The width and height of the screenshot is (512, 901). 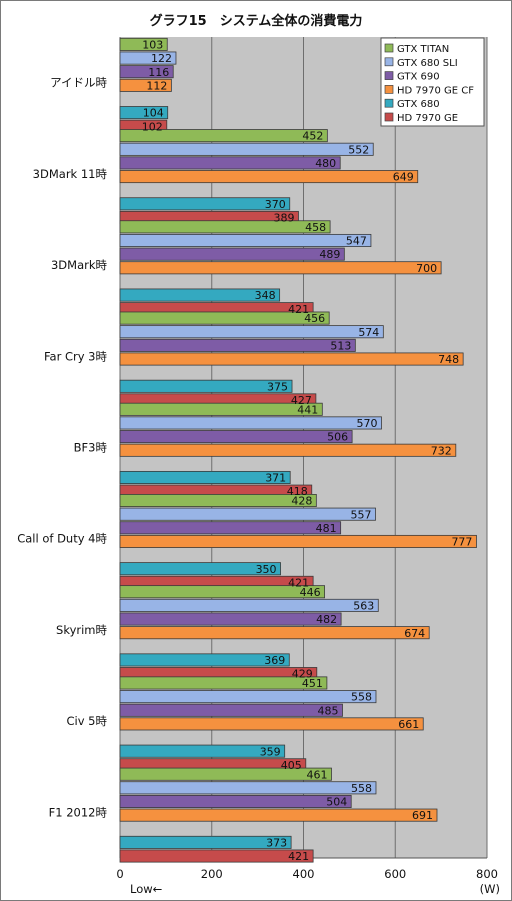 I want to click on bar-value-label: 429, so click(x=302, y=674).